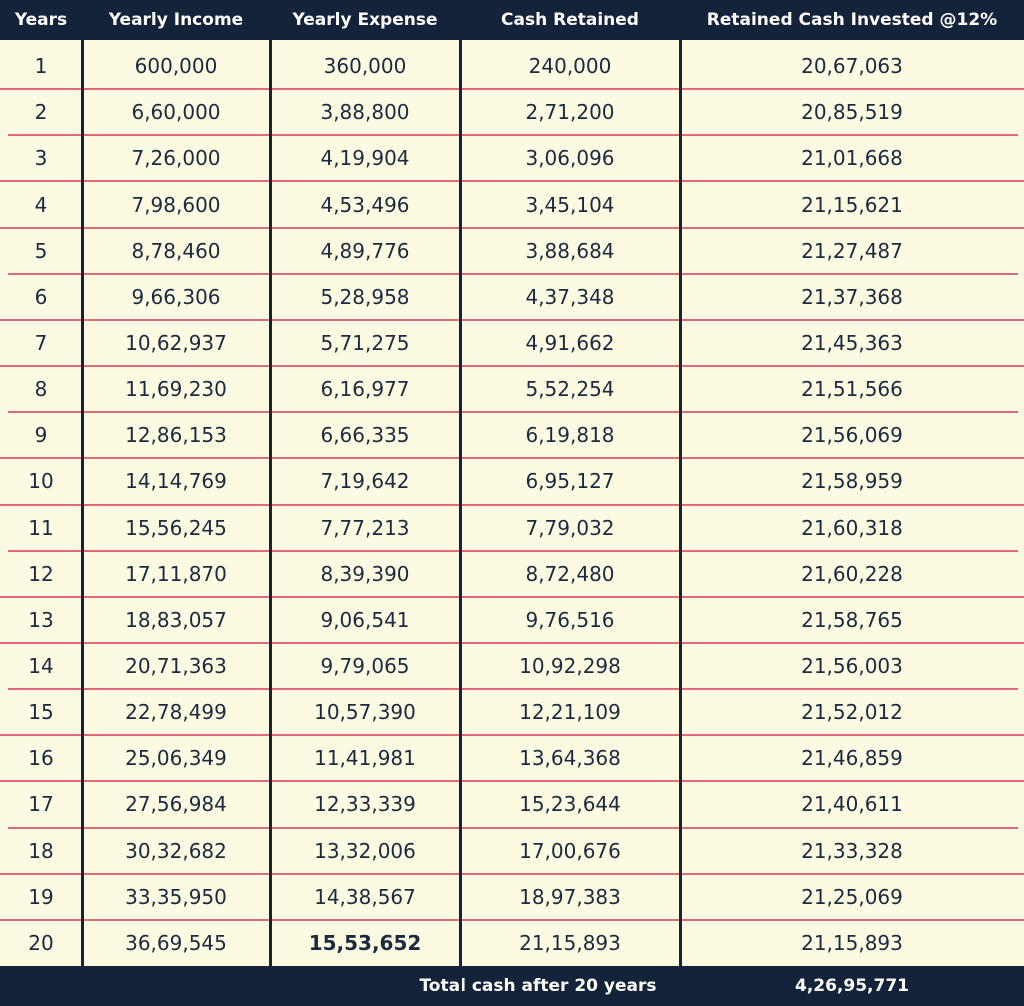 The image size is (1024, 1006). I want to click on footer-value: 4,26,95,771, so click(851, 986).